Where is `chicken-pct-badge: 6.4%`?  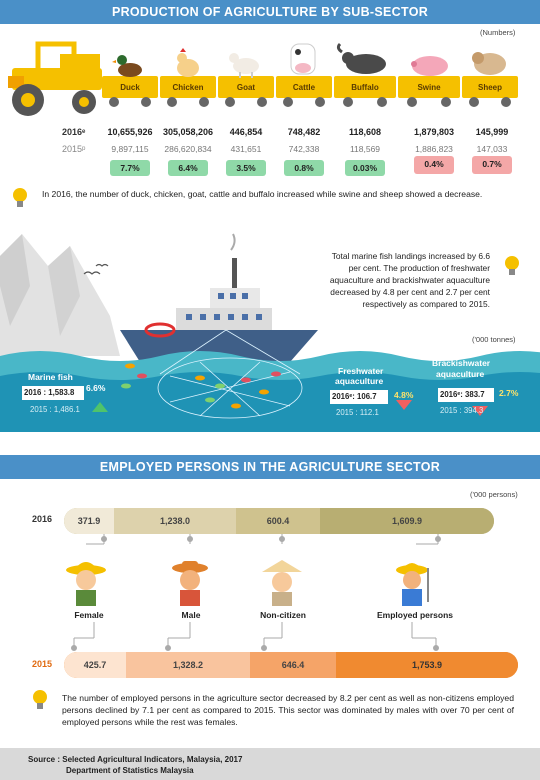 chicken-pct-badge: 6.4% is located at coordinates (188, 168).